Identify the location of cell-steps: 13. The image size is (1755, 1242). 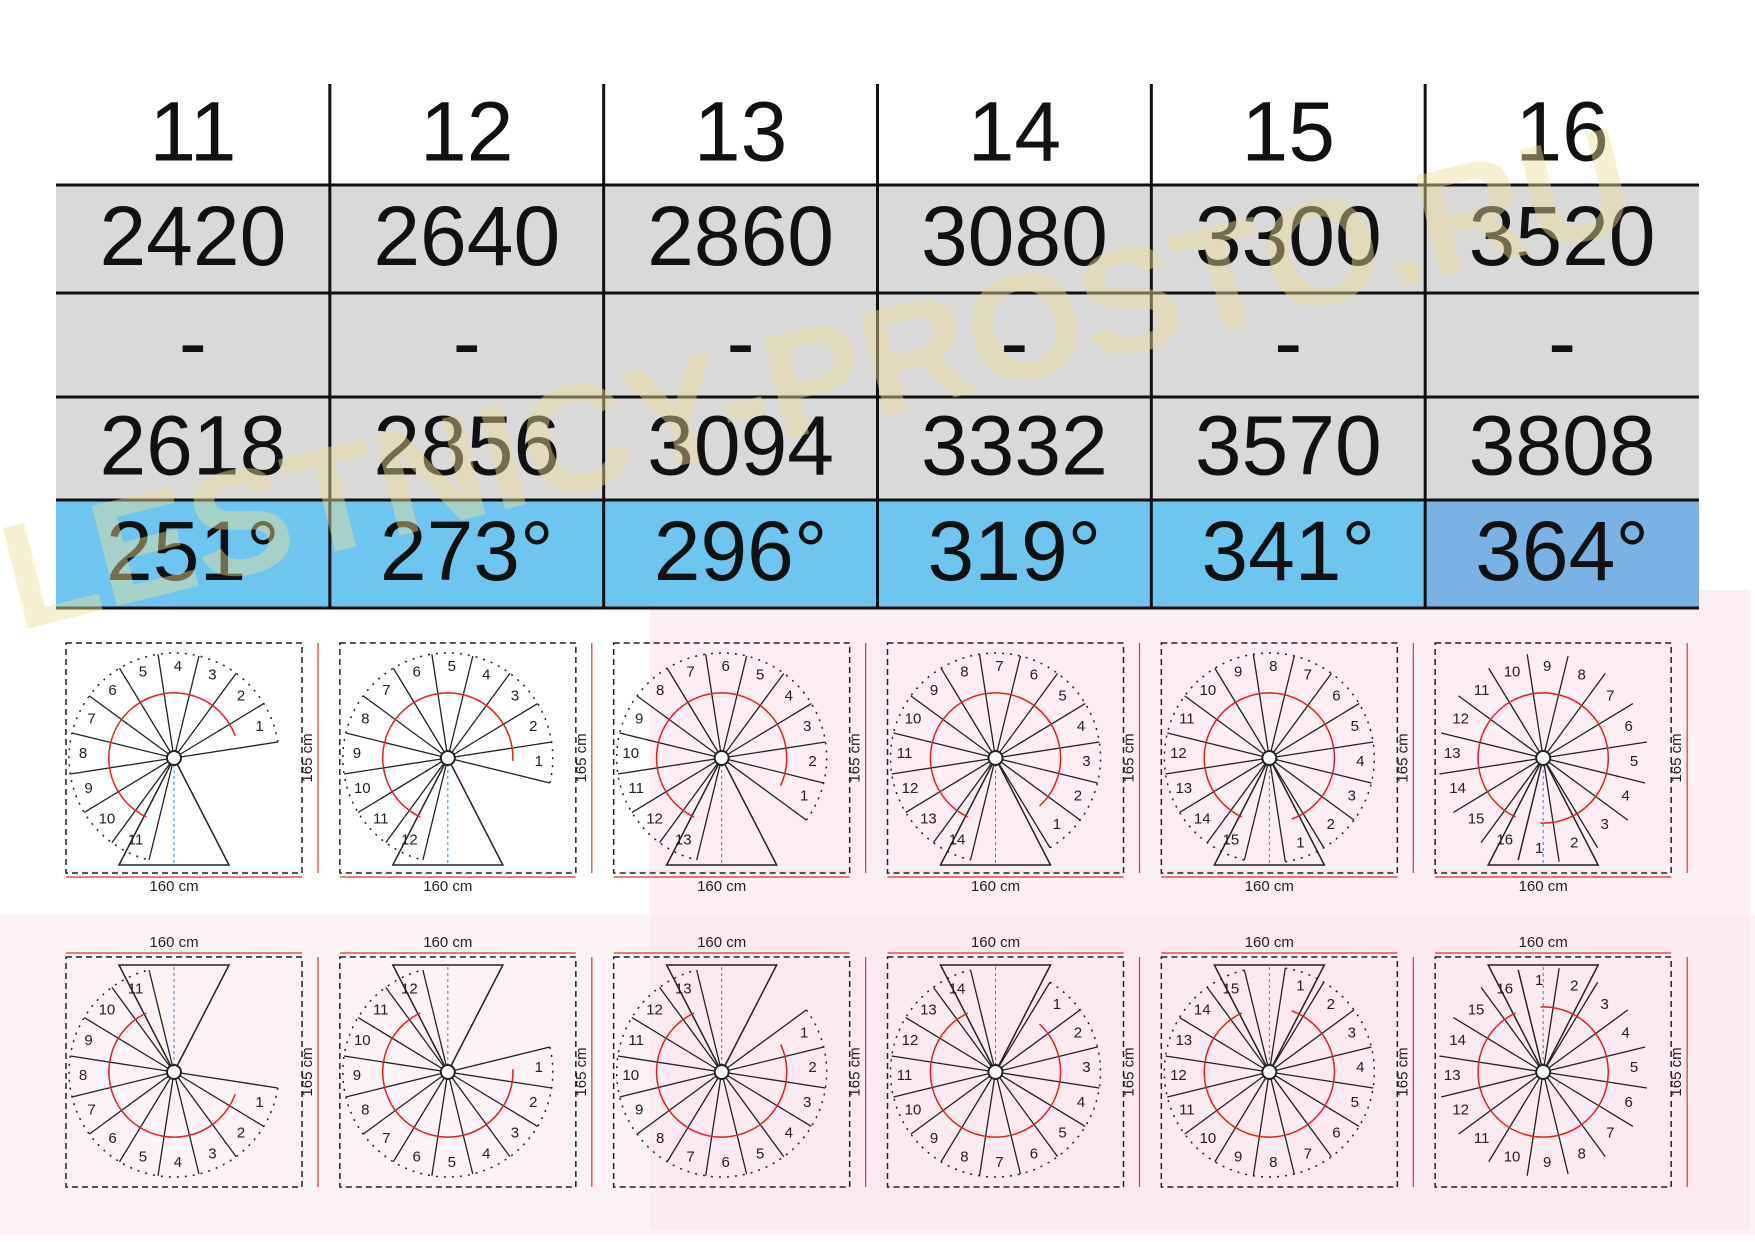
(740, 132).